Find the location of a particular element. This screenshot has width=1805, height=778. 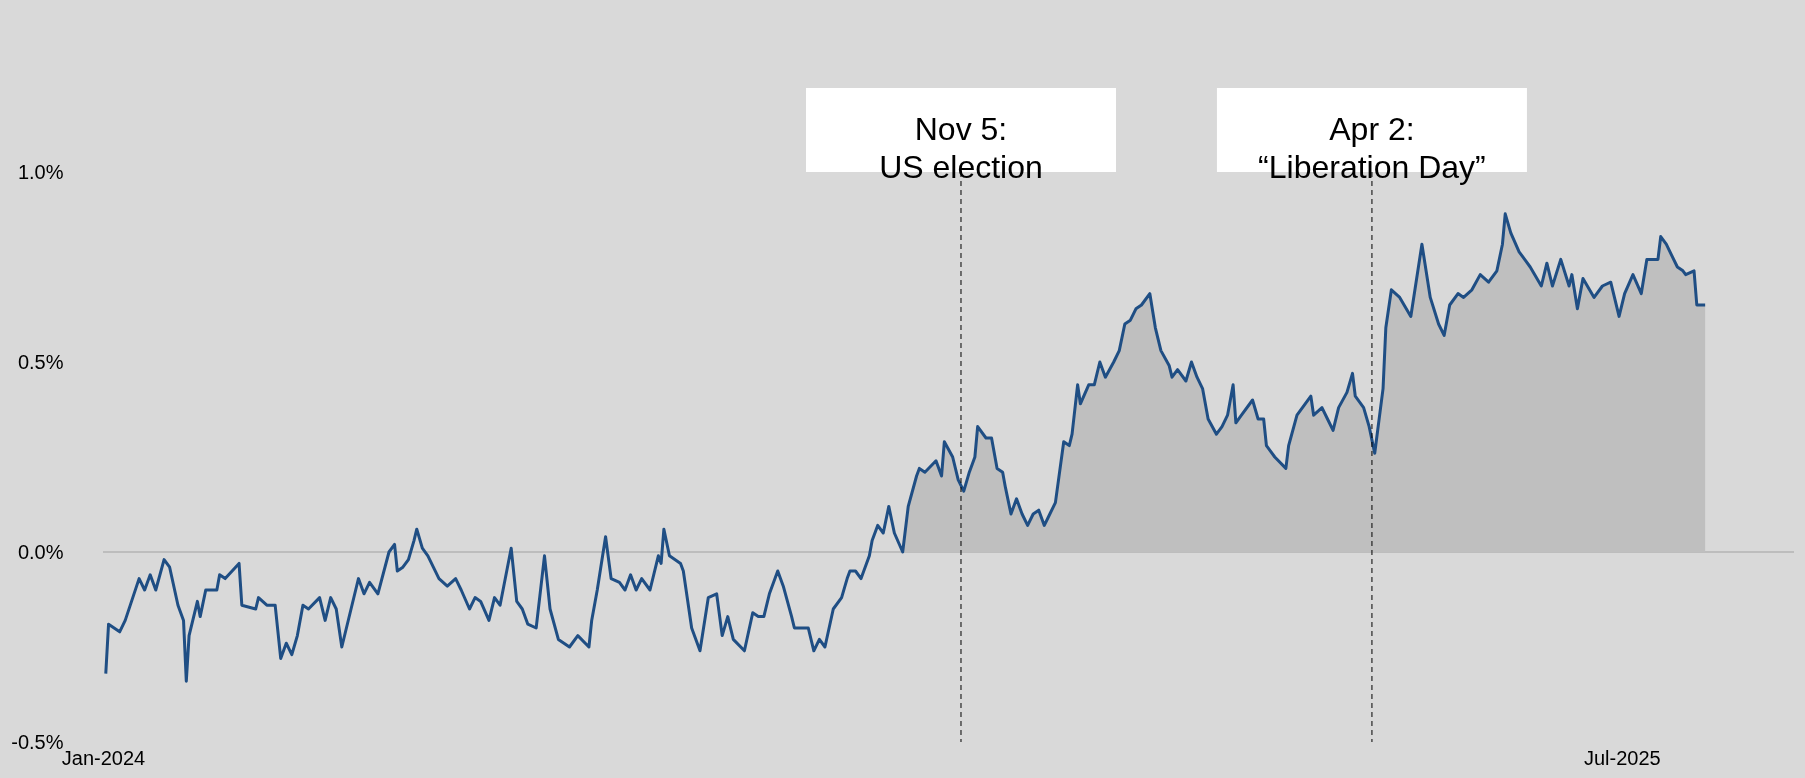

y-tick-label: 0.0% is located at coordinates (40, 551).